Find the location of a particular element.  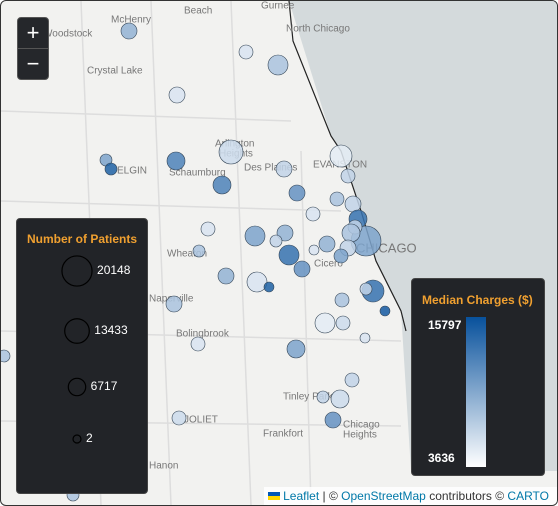

place: Tinley Park is located at coordinates (308, 397).